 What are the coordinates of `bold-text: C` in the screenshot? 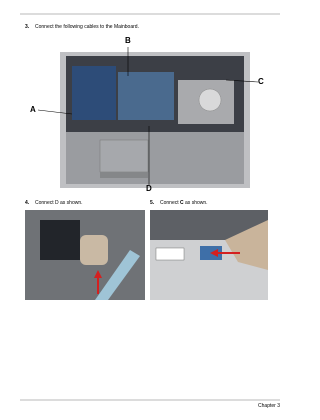 It's located at (182, 203).